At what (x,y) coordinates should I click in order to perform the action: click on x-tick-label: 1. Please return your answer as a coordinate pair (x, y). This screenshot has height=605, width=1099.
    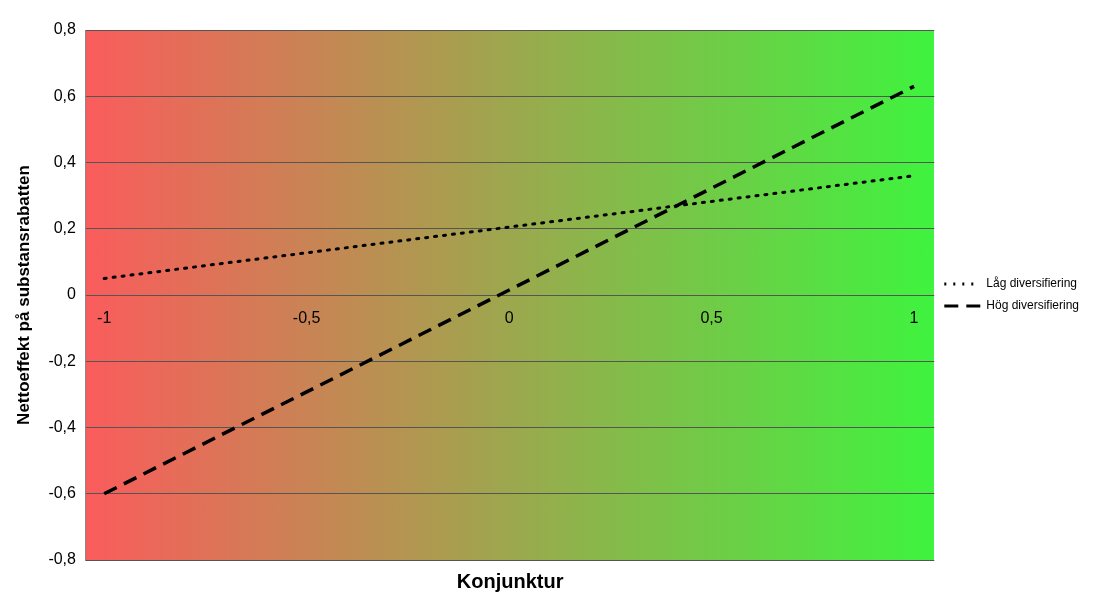
    Looking at the image, I should click on (914, 318).